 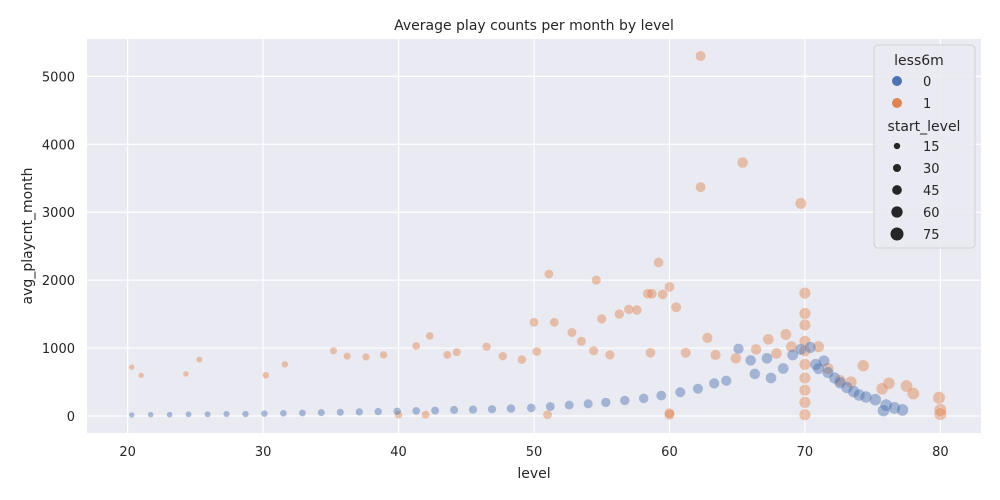 What do you see at coordinates (71, 417) in the screenshot?
I see `y-tick-label: 0` at bounding box center [71, 417].